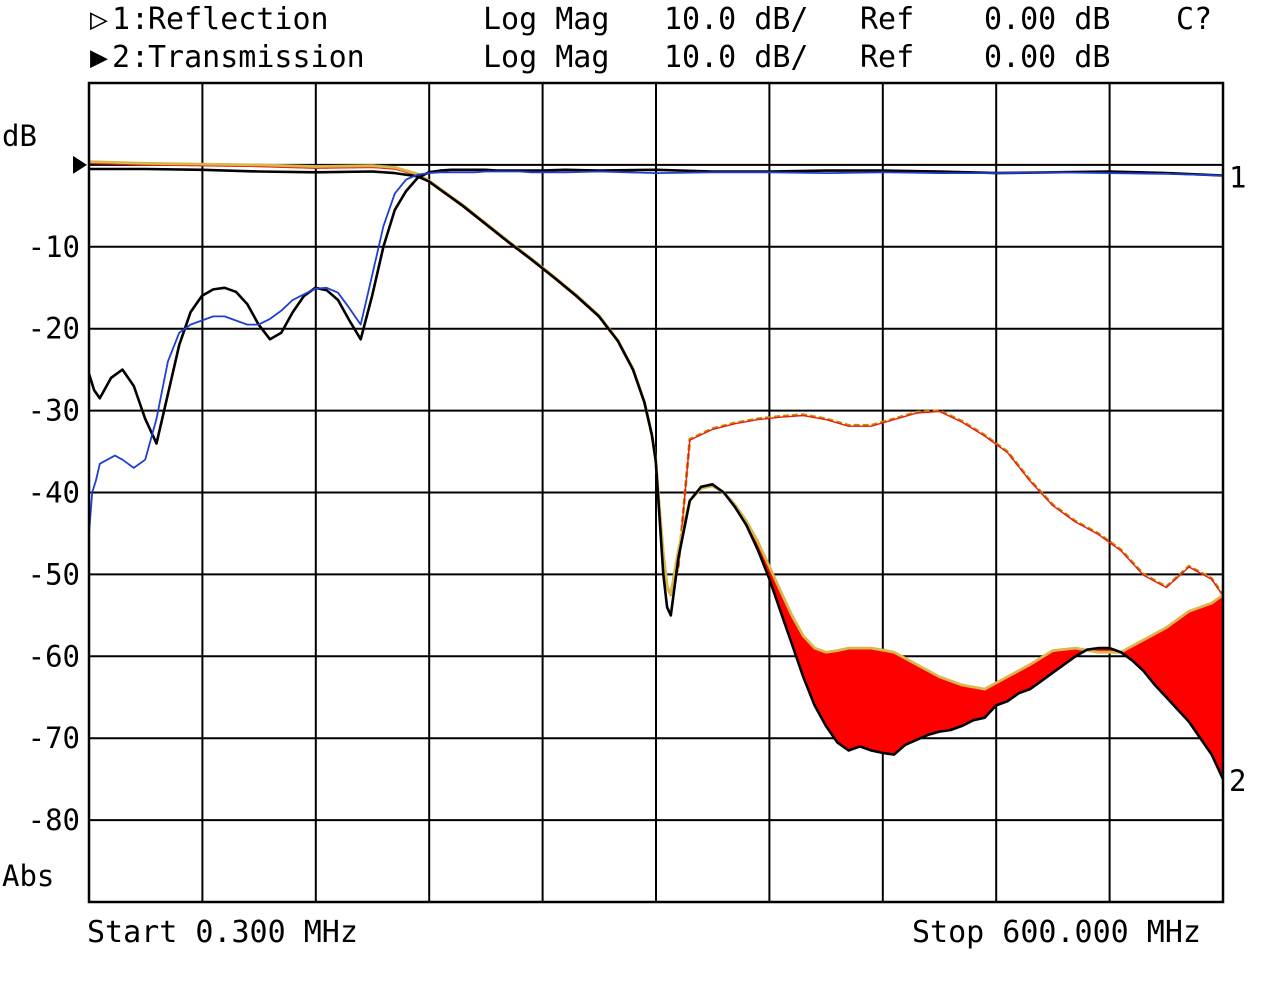 The width and height of the screenshot is (1280, 984). Describe the element at coordinates (54, 574) in the screenshot. I see `y-tick-label: -50` at that location.